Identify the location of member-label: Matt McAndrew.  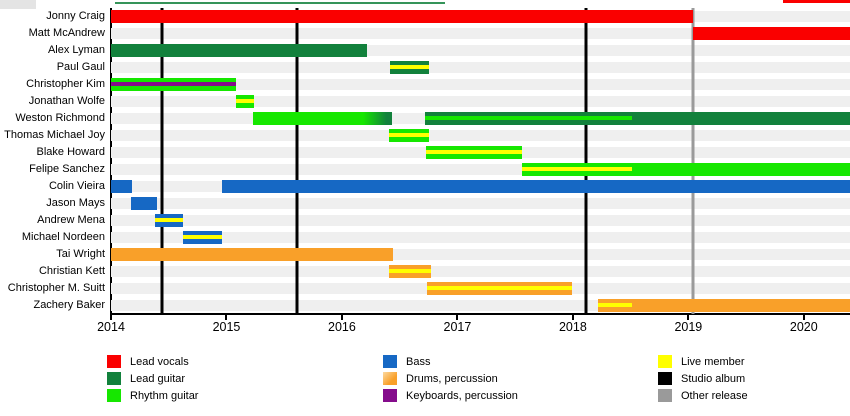
(66, 33).